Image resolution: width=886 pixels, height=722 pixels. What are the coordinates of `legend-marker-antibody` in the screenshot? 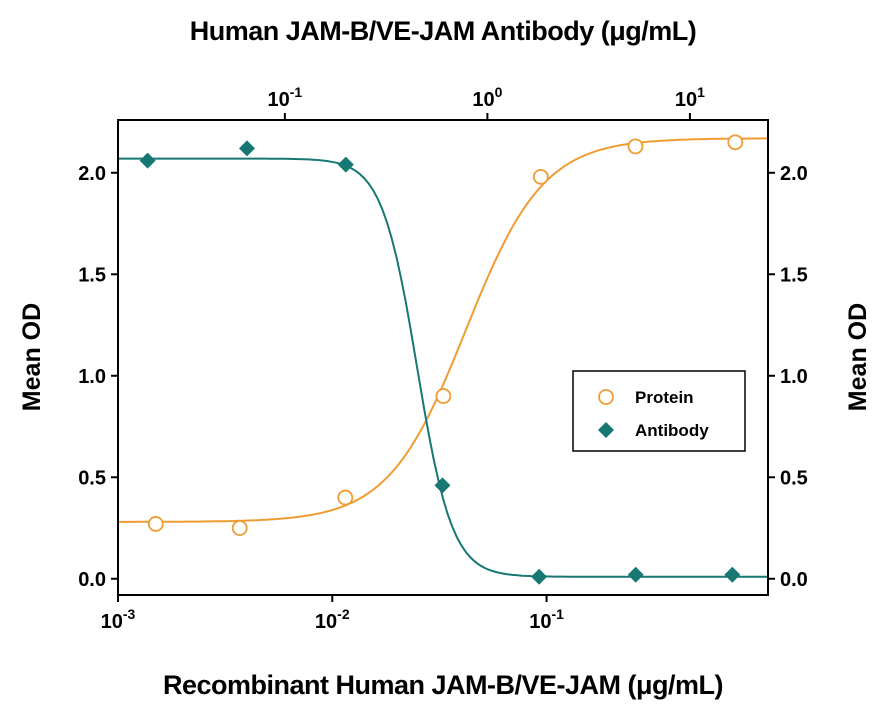 It's located at (606, 430).